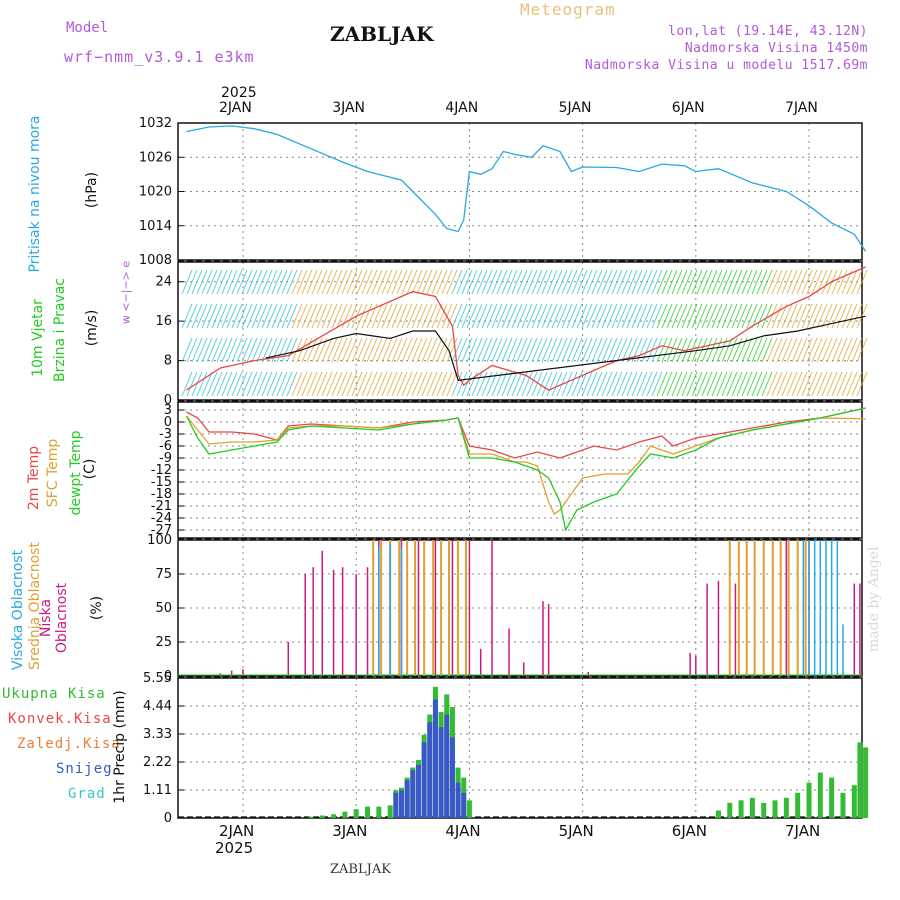 Image resolution: width=900 pixels, height=900 pixels. Describe the element at coordinates (165, 458) in the screenshot. I see `y-tick-label: -9` at that location.